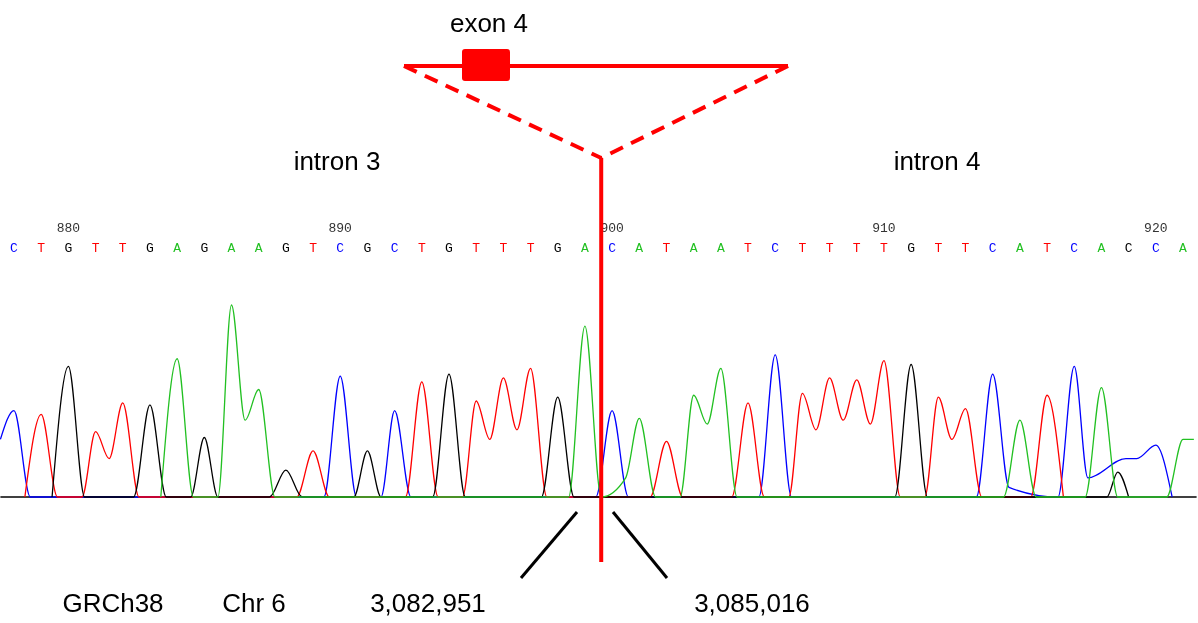  What do you see at coordinates (68, 228) in the screenshot?
I see `x-tick-label: 880` at bounding box center [68, 228].